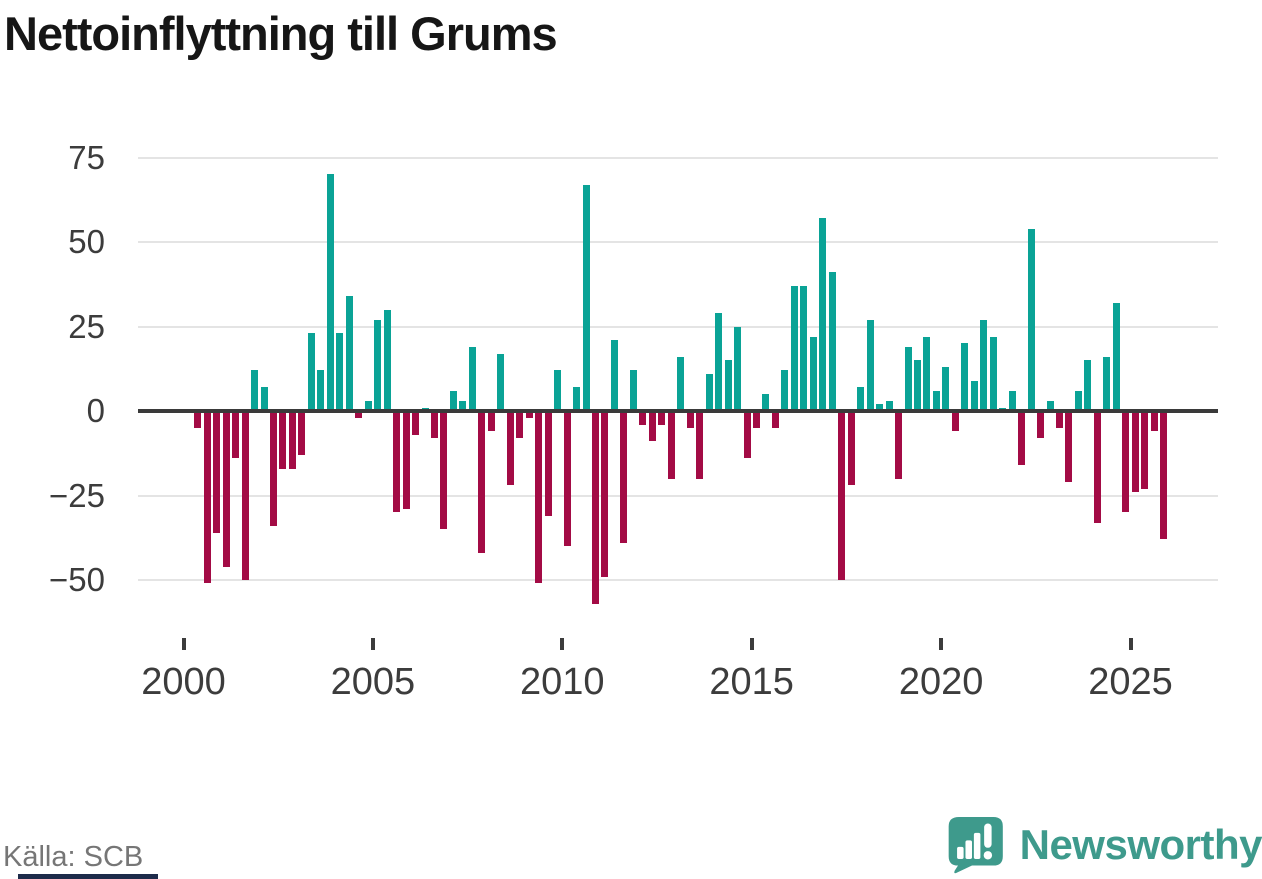 Image resolution: width=1262 pixels, height=879 pixels. What do you see at coordinates (1126, 462) in the screenshot?
I see `bar-2024-Q4` at bounding box center [1126, 462].